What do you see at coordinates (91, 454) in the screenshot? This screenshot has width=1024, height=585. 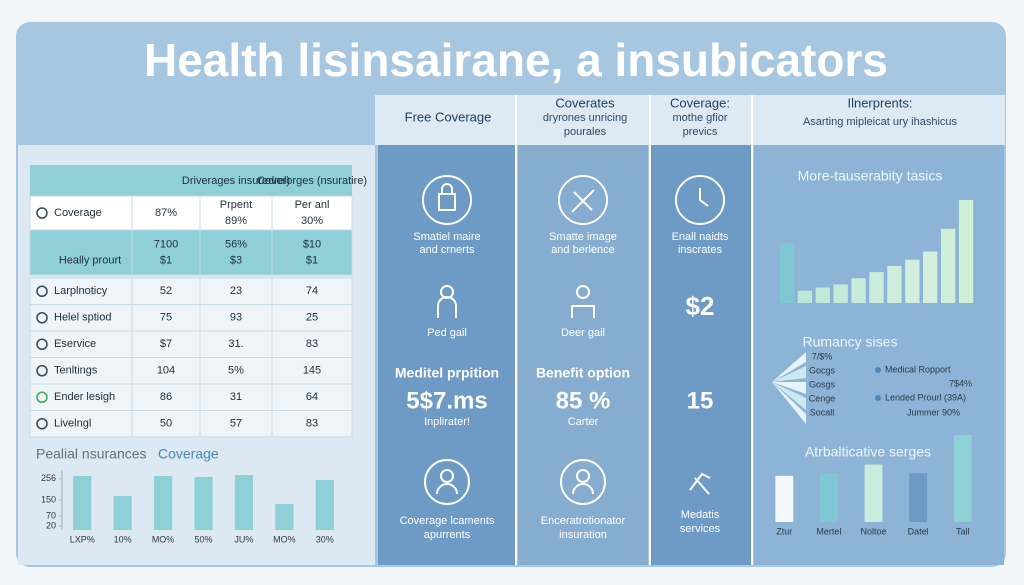 I see `chart-title: Pealial nsurances` at bounding box center [91, 454].